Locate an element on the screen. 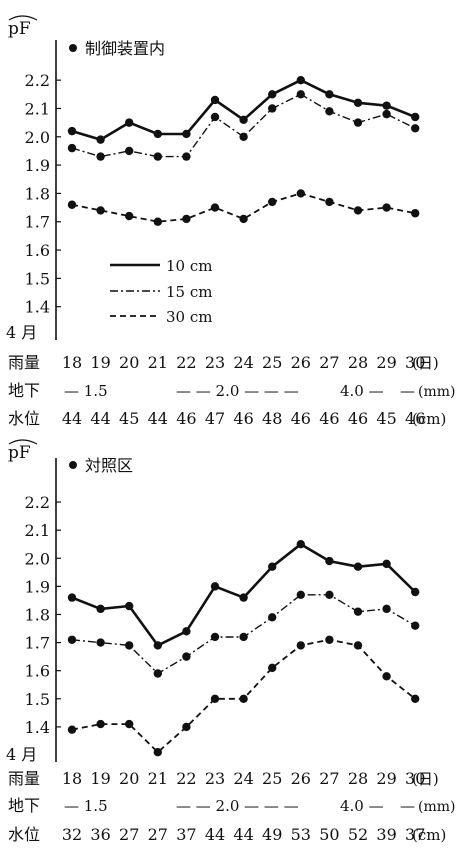  panel-2-underground-label: 地下 is located at coordinates (24, 805).